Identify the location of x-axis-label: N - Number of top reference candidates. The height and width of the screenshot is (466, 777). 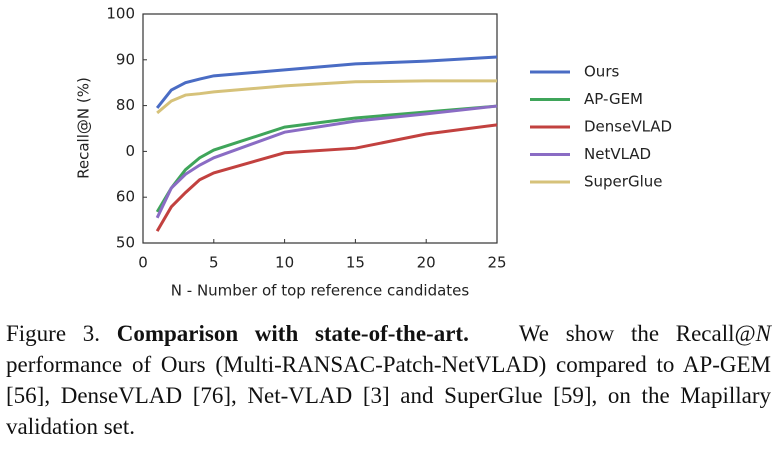
(320, 291).